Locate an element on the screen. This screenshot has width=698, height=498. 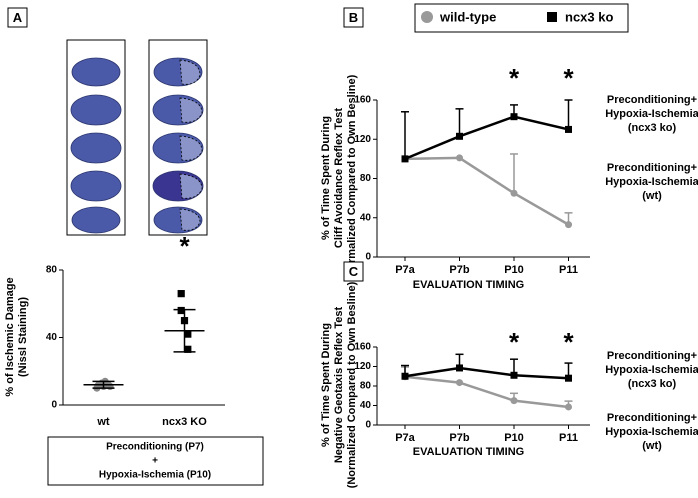
x-tick-label: wt is located at coordinates (103, 422).